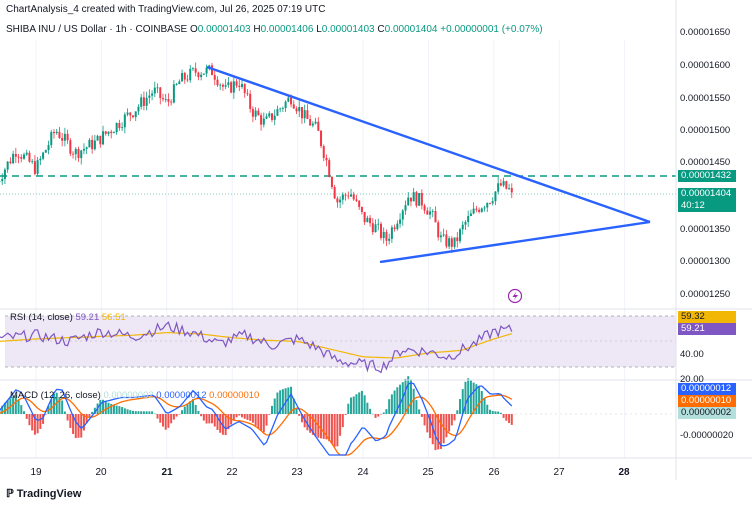 The image size is (752, 505). What do you see at coordinates (68, 317) in the screenshot?
I see `rsi-legend: RSI (14, close) 59.21 56.51` at bounding box center [68, 317].